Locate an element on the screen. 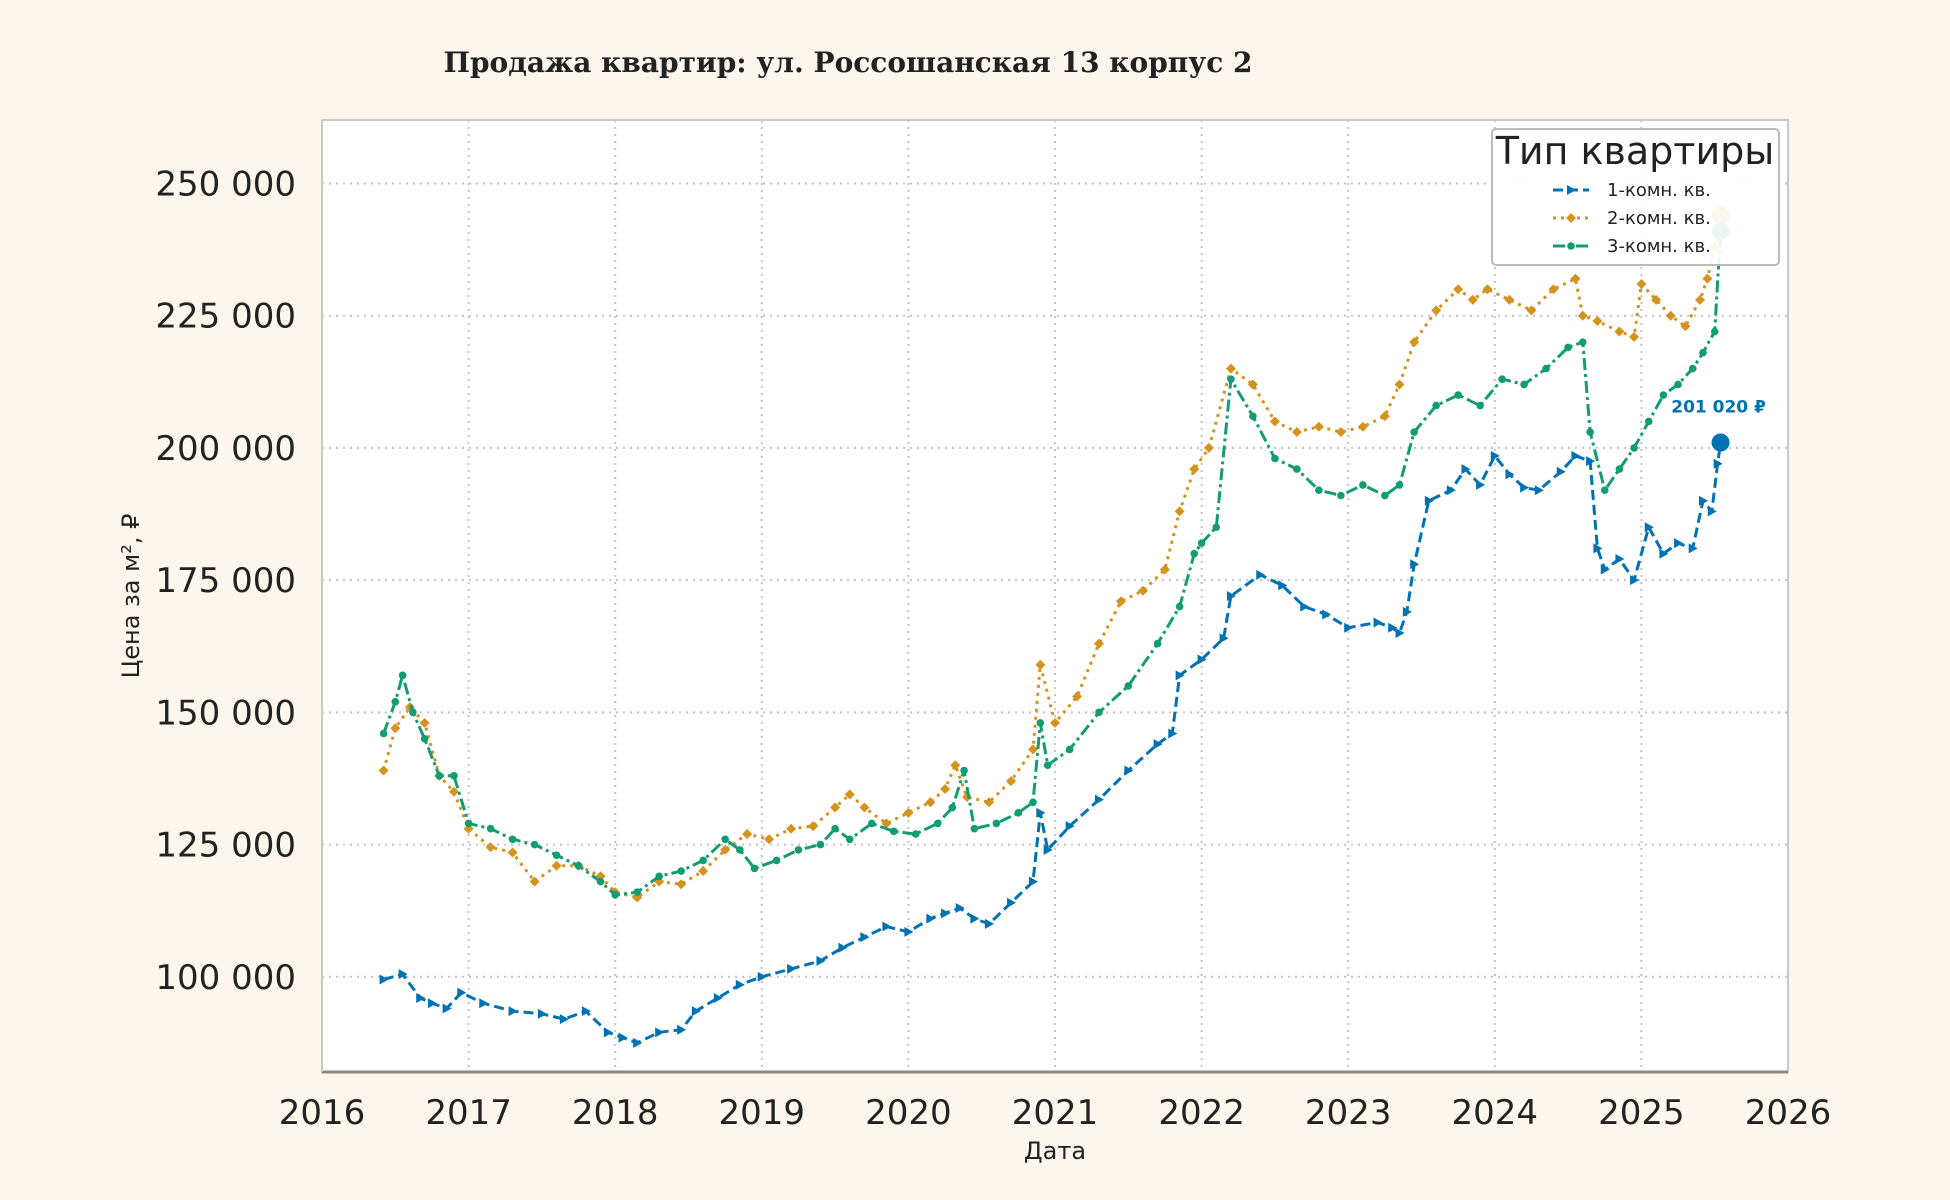  x-tick-label: 2021 is located at coordinates (1055, 1113).